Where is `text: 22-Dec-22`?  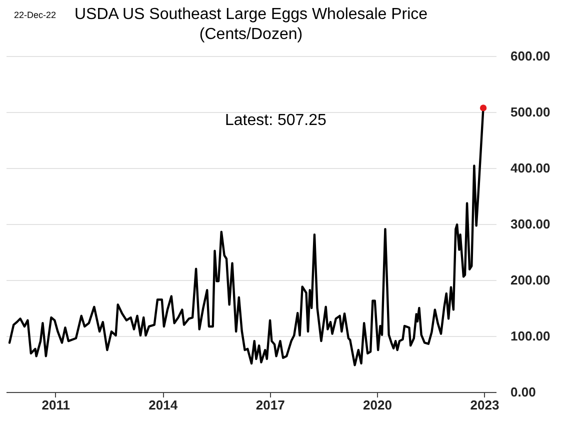
text: 22-Dec-22 is located at coordinates (35, 15).